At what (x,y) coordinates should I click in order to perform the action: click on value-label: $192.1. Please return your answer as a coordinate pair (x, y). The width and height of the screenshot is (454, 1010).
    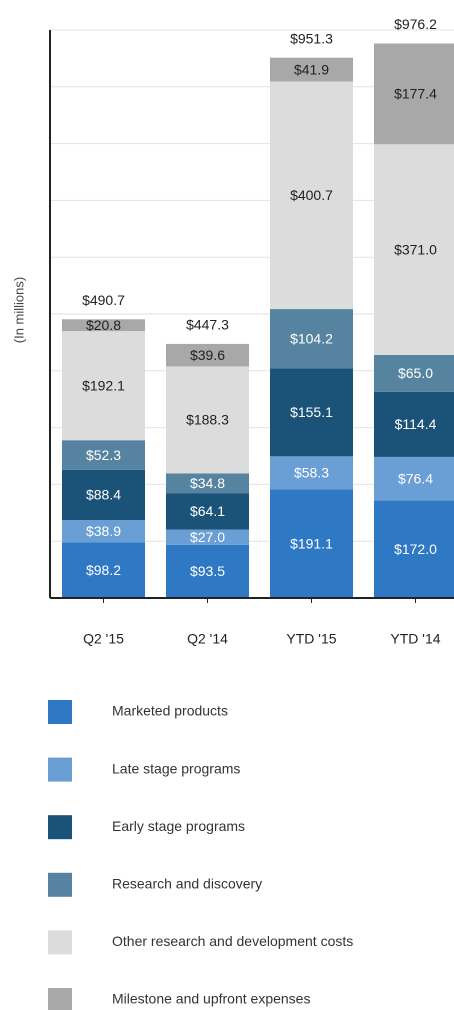
    Looking at the image, I should click on (103, 385).